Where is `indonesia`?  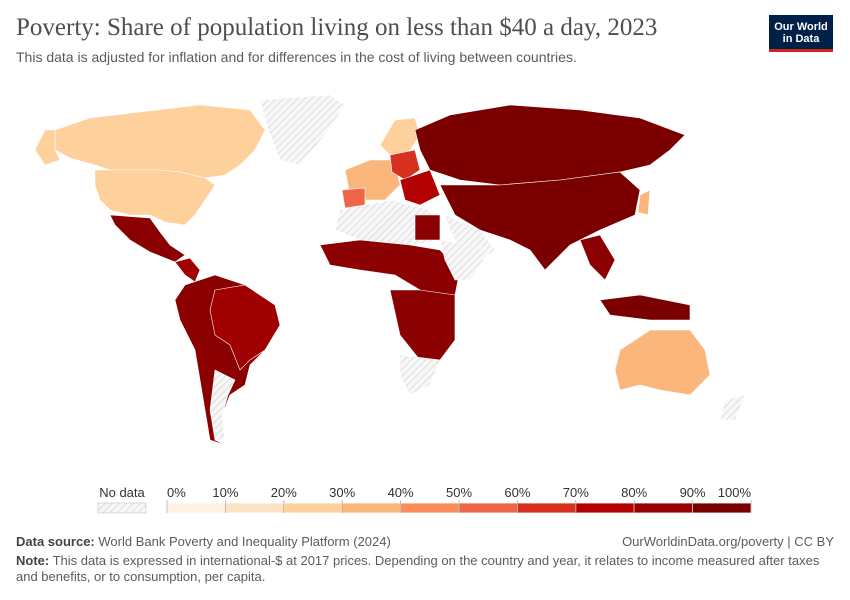 indonesia is located at coordinates (645, 307).